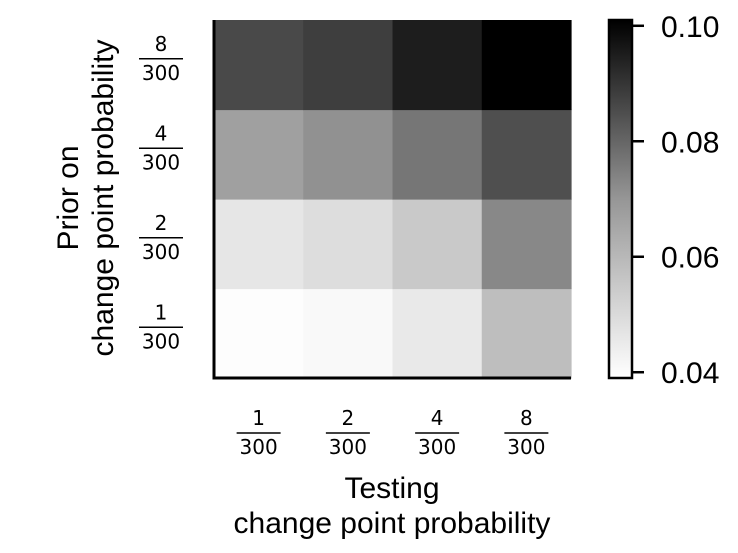 The image size is (738, 553). Describe the element at coordinates (161, 312) in the screenshot. I see `y-tick-label-numerator: 1` at that location.